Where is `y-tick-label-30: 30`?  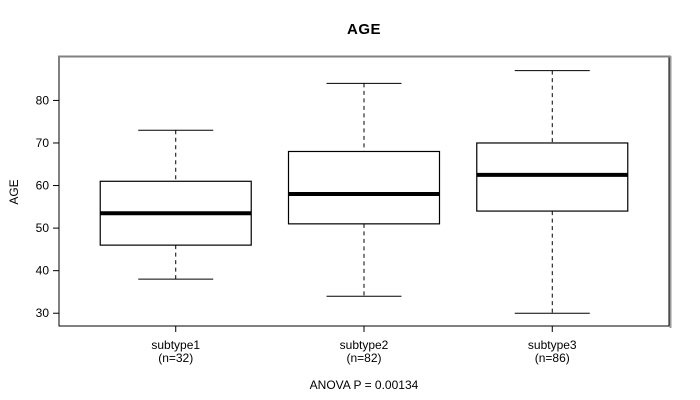 y-tick-label-30: 30 is located at coordinates (43, 313).